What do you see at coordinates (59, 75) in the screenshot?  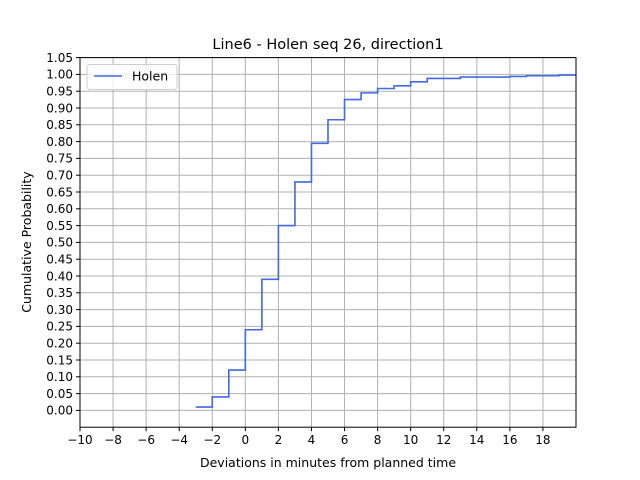 I see `y-tick-label: 1.00` at bounding box center [59, 75].